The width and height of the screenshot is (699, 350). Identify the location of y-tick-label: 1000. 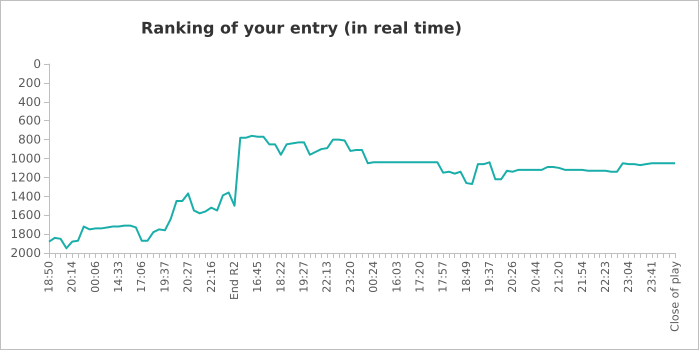
(25, 159).